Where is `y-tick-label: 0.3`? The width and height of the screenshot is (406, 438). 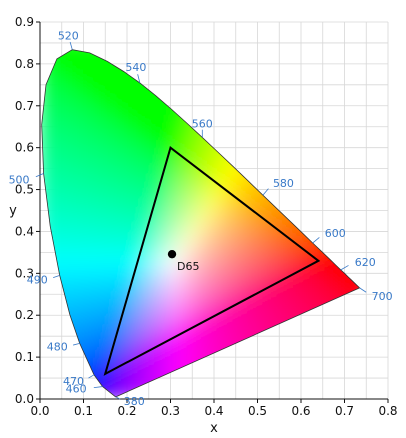
y-tick-label: 0.3 is located at coordinates (24, 273).